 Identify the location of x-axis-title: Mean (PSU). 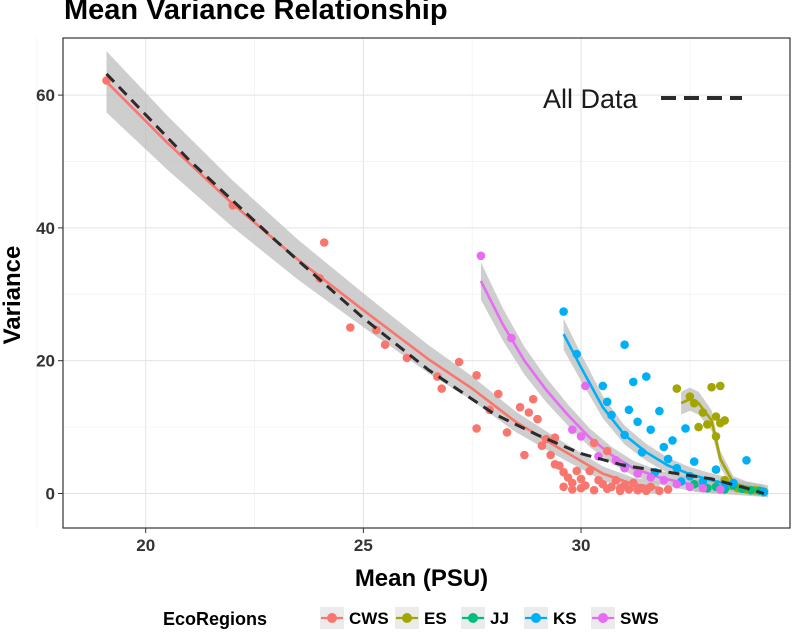
(421, 578).